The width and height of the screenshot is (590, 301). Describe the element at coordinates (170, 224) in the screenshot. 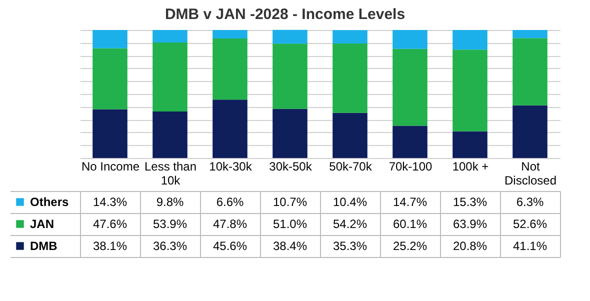

I see `data-label: 53.9%` at that location.